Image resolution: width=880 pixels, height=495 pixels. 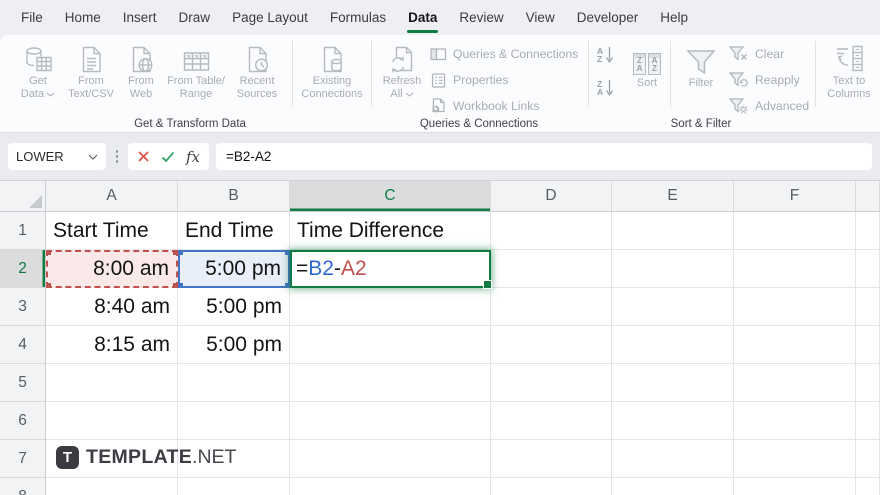 What do you see at coordinates (551, 421) in the screenshot?
I see `cell-D6` at bounding box center [551, 421].